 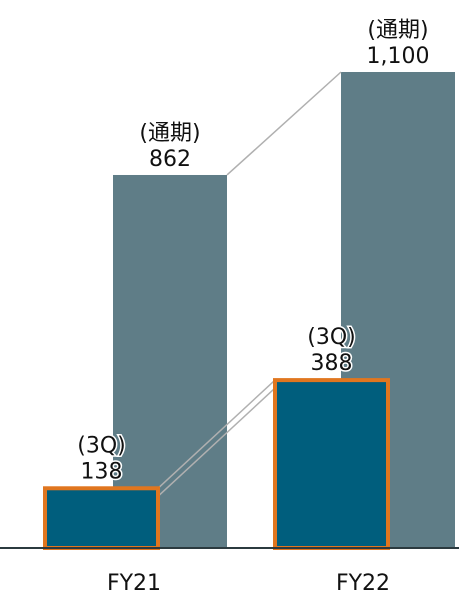 I want to click on q3-connector-line-lower, so click(x=216, y=442).